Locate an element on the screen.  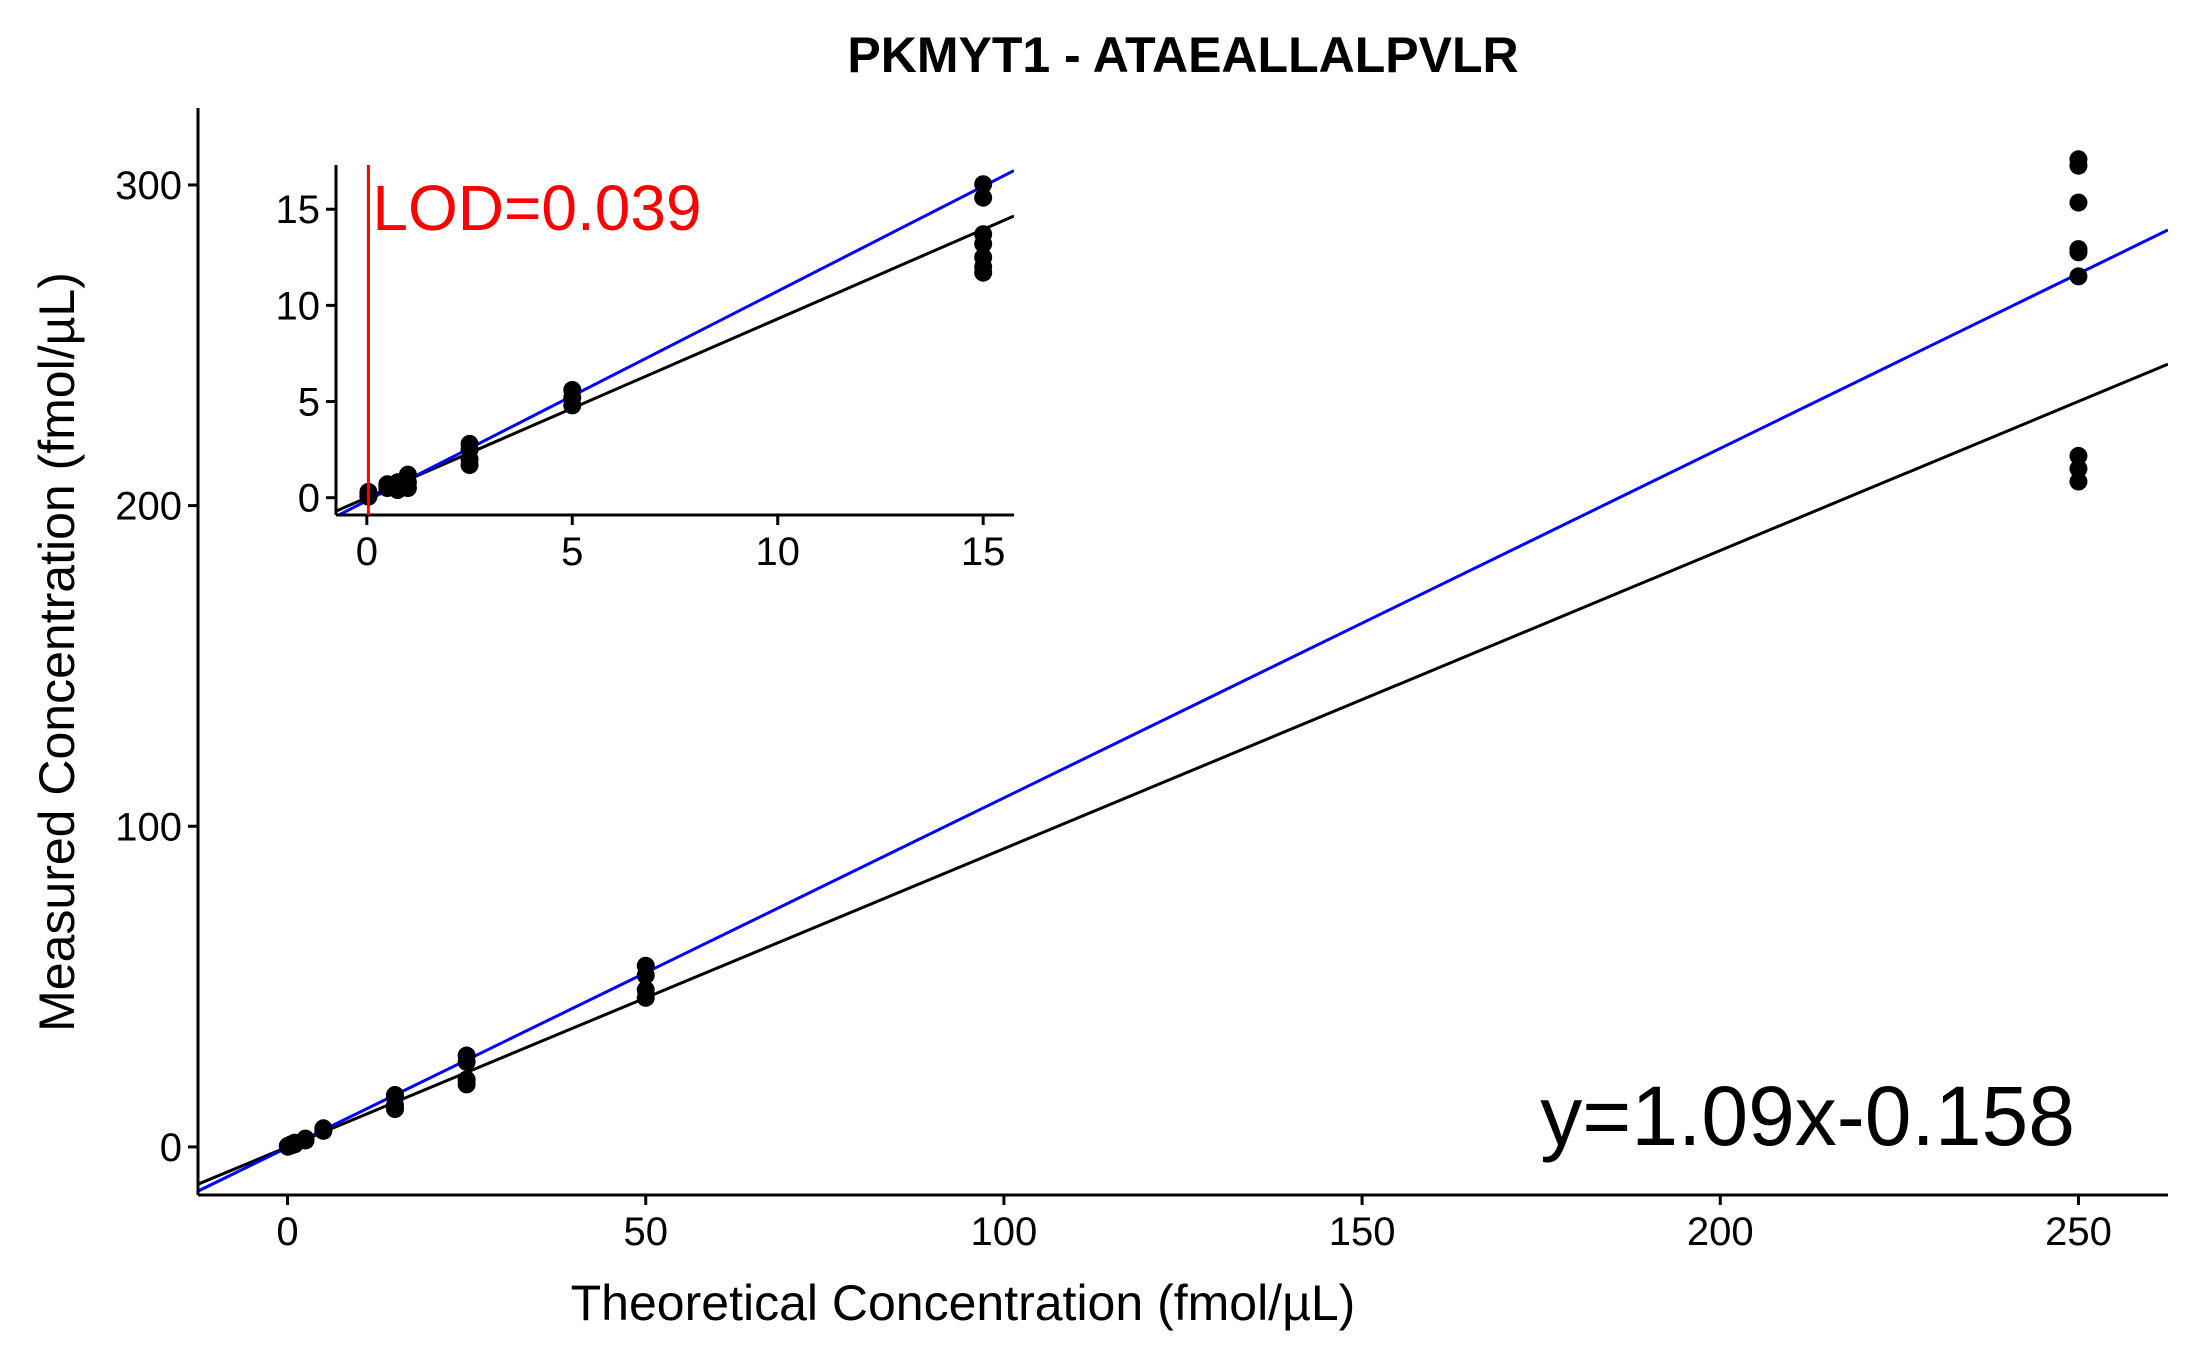
inset-x-tick-label-10: 10 is located at coordinates (777, 552).